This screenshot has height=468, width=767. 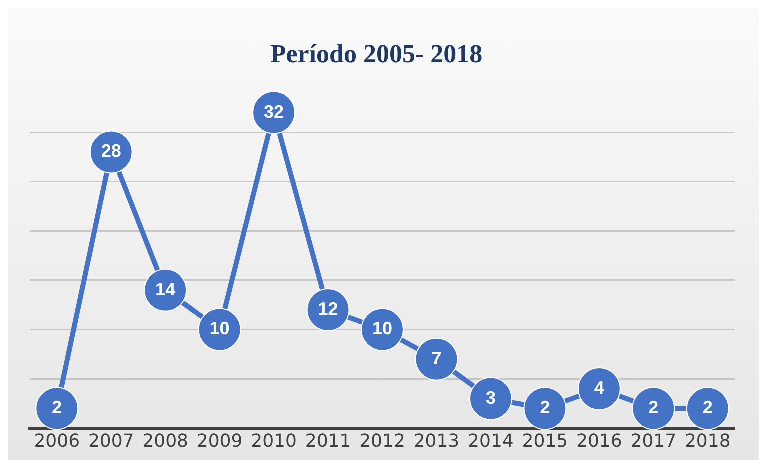 What do you see at coordinates (545, 441) in the screenshot?
I see `x-tick-label: 2015` at bounding box center [545, 441].